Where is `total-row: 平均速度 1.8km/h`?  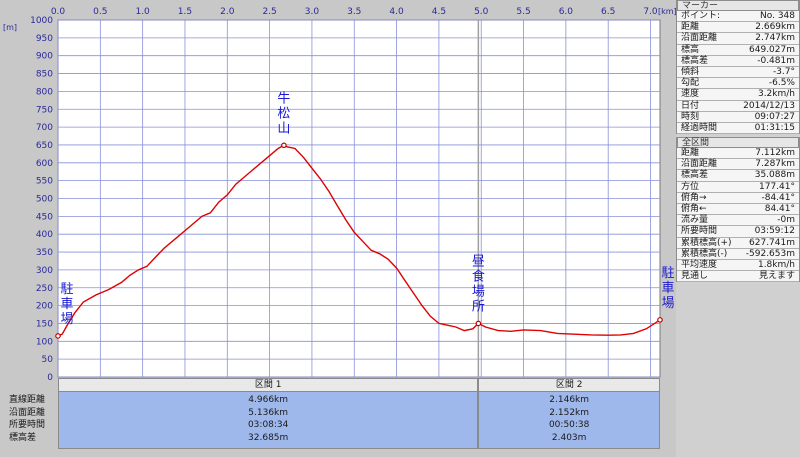
total-row: 平均速度 1.8km/h is located at coordinates (738, 265).